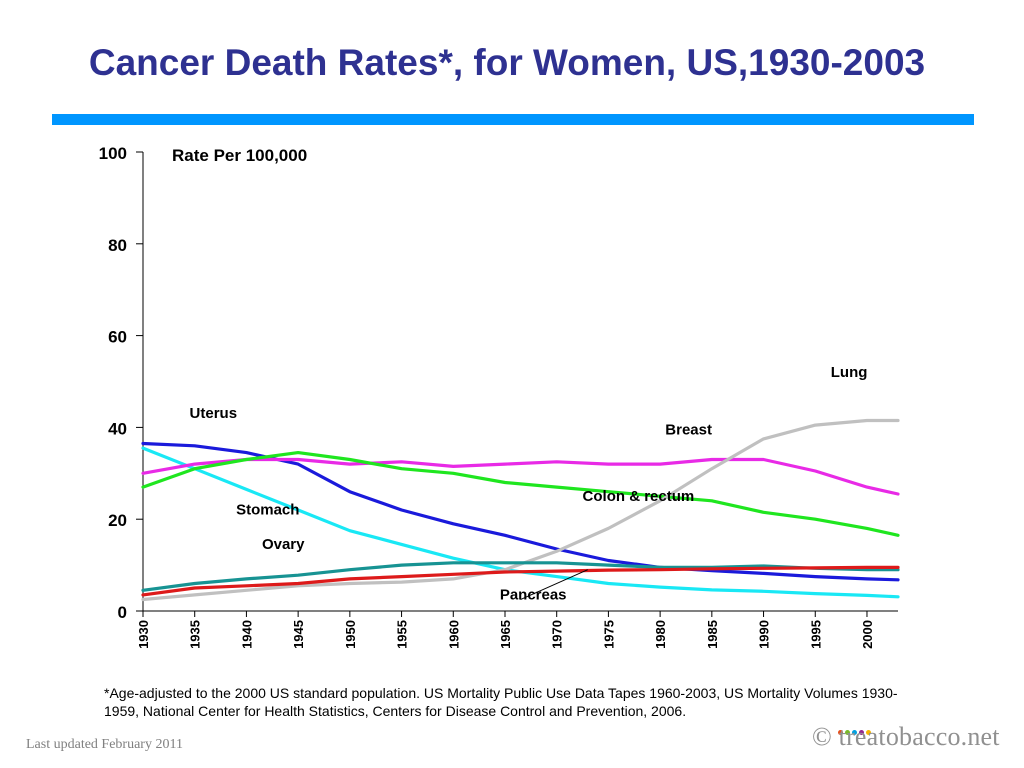 The width and height of the screenshot is (1024, 768). What do you see at coordinates (214, 413) in the screenshot?
I see `series-label-uterus: Uterus` at bounding box center [214, 413].